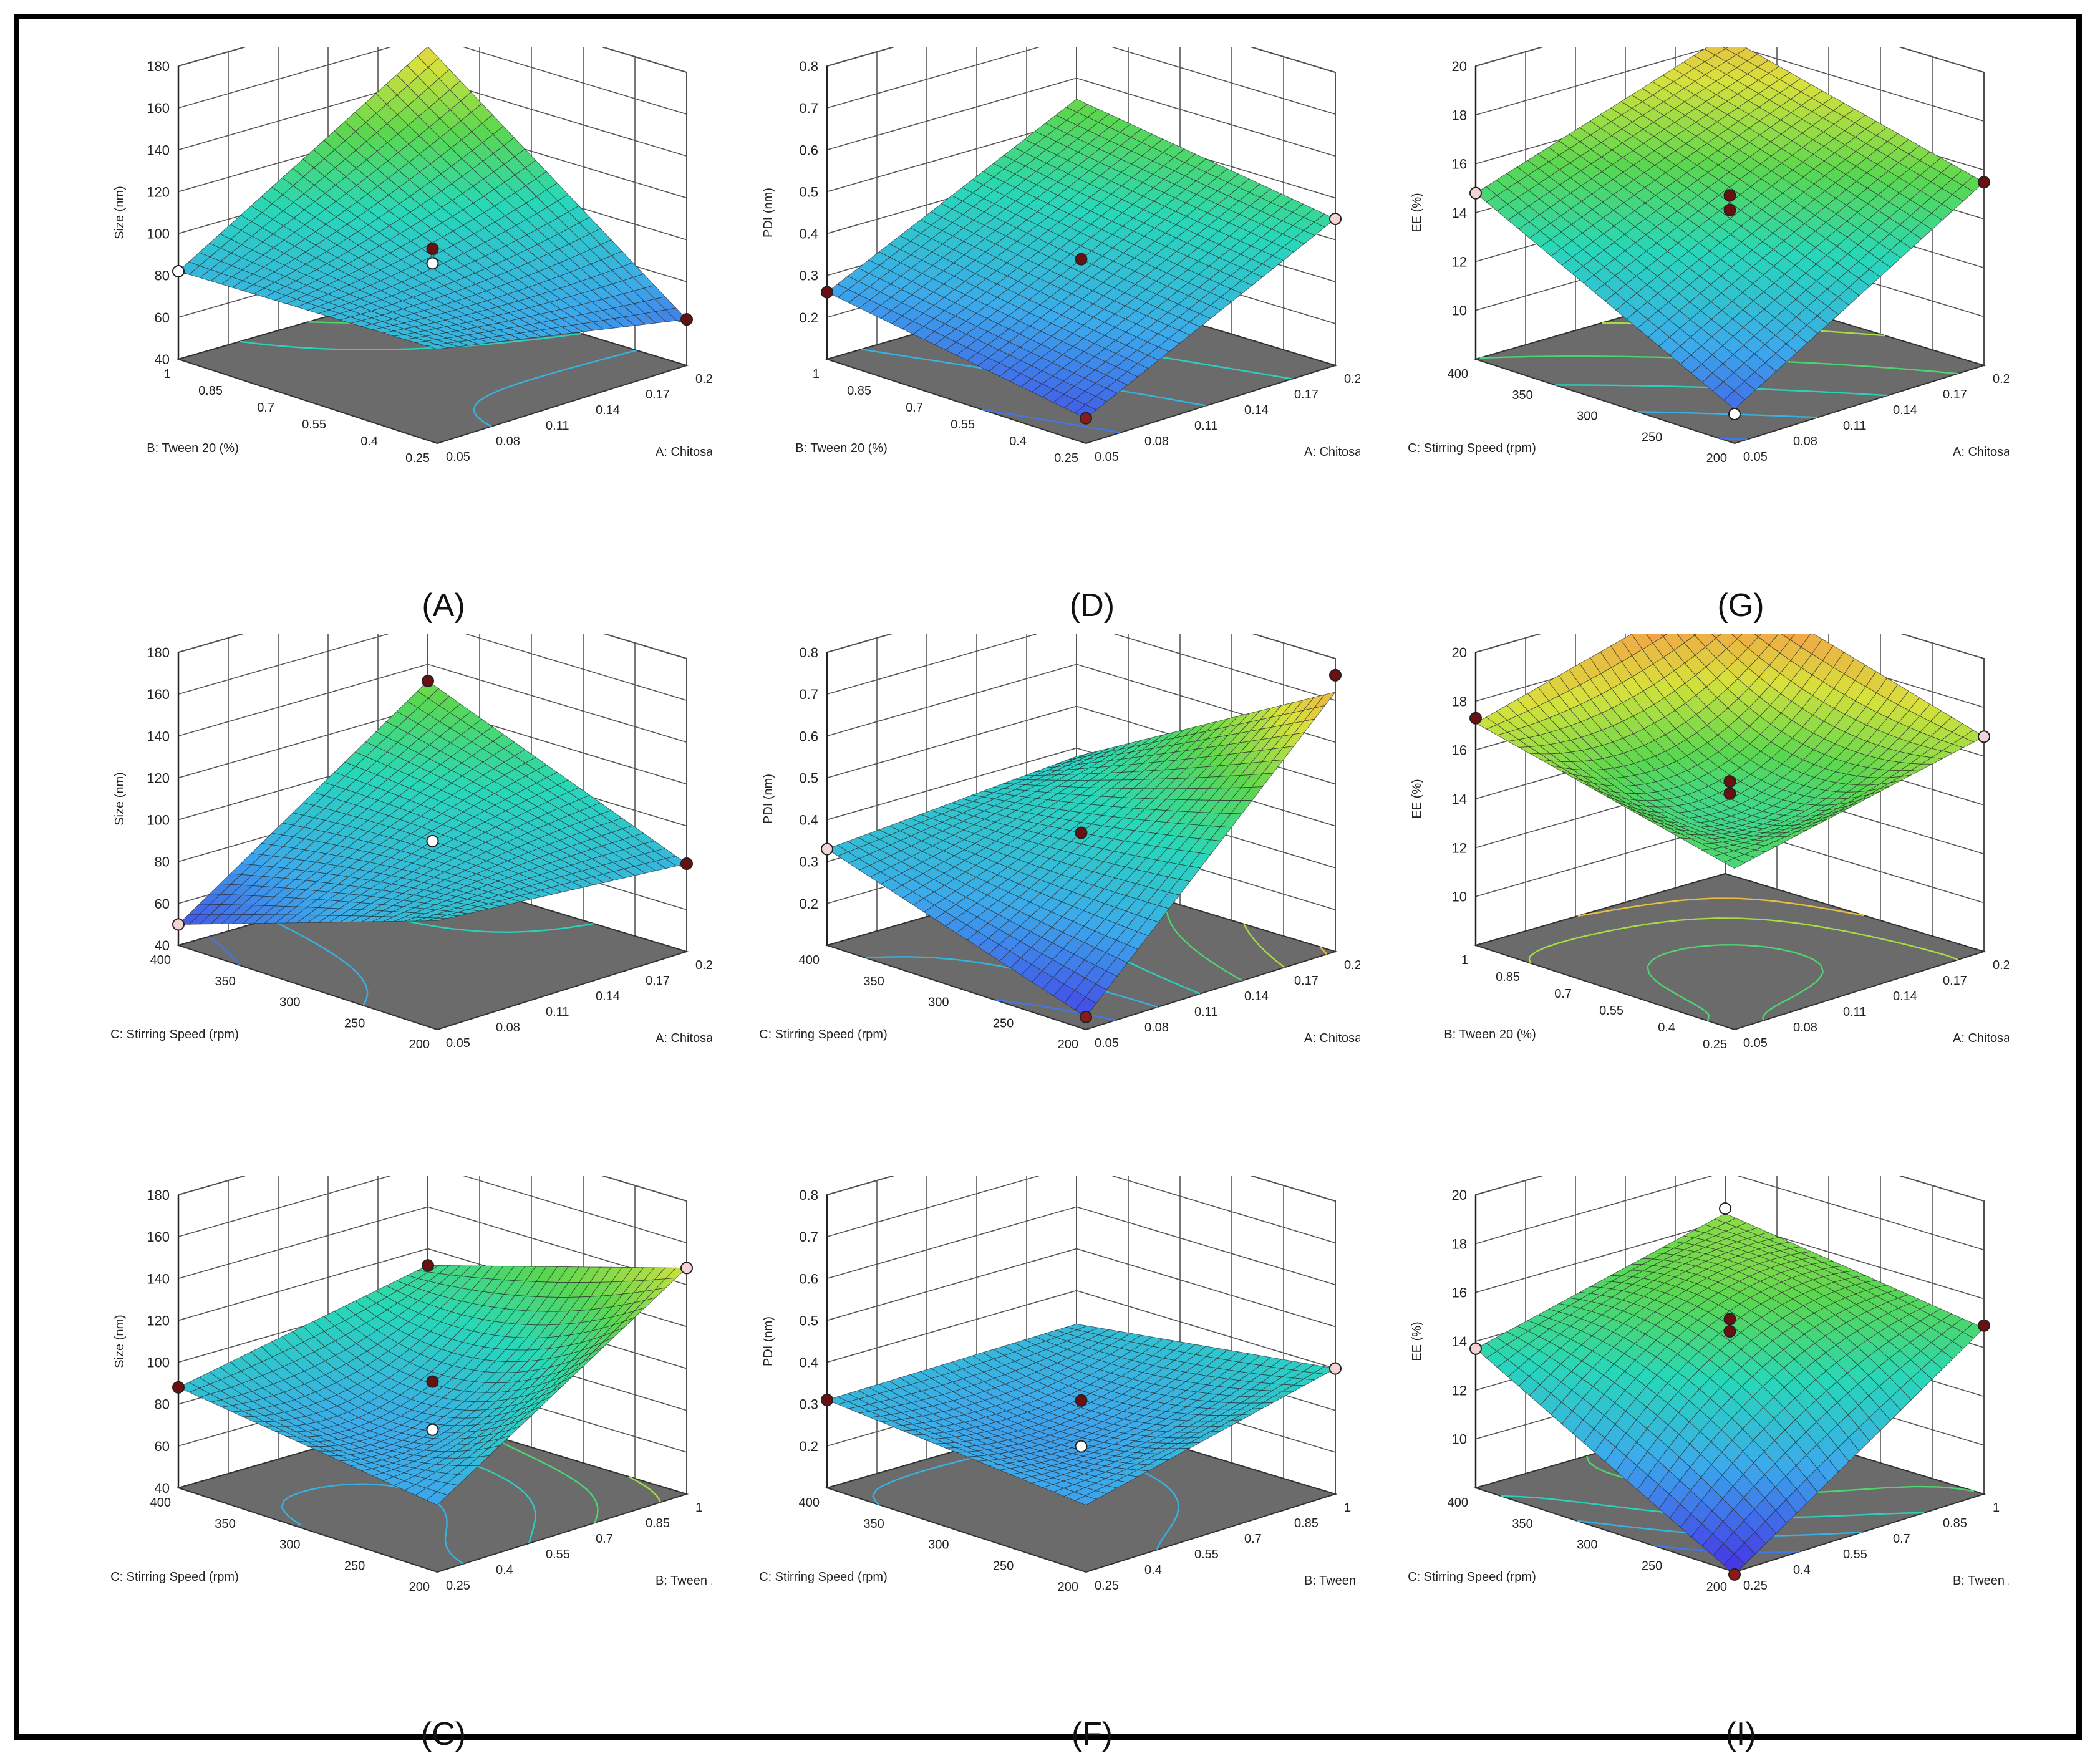  I want to click on panel-label-g: (G), so click(1740, 605).